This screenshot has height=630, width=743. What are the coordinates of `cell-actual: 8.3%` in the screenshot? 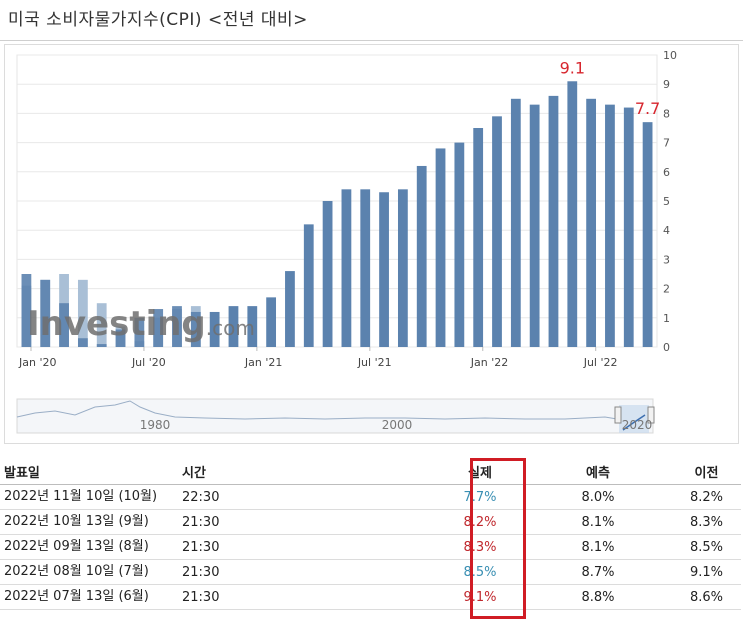 It's located at (480, 547).